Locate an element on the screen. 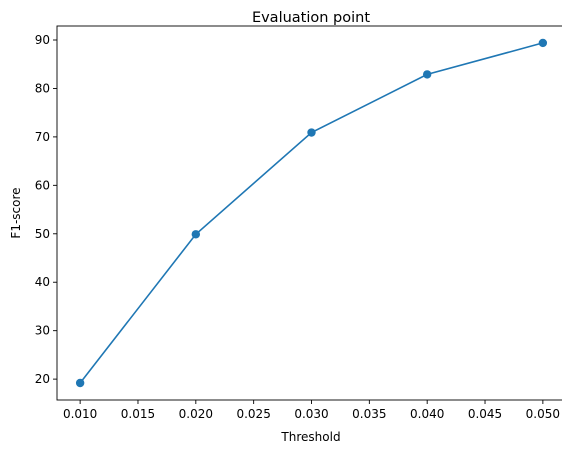 The image size is (562, 455). y-tick-label: 20 is located at coordinates (42, 379).